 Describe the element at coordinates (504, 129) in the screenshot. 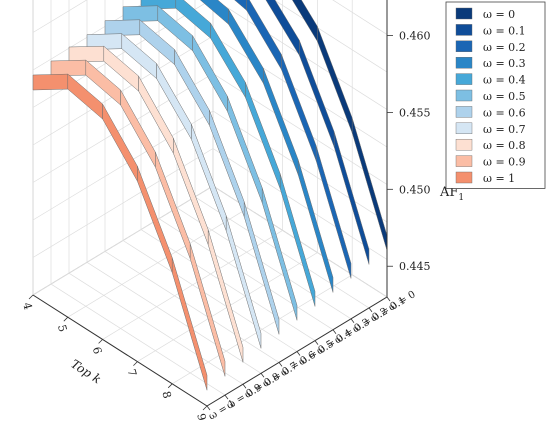

I see `legend-entry-label: ω = 0.7` at that location.